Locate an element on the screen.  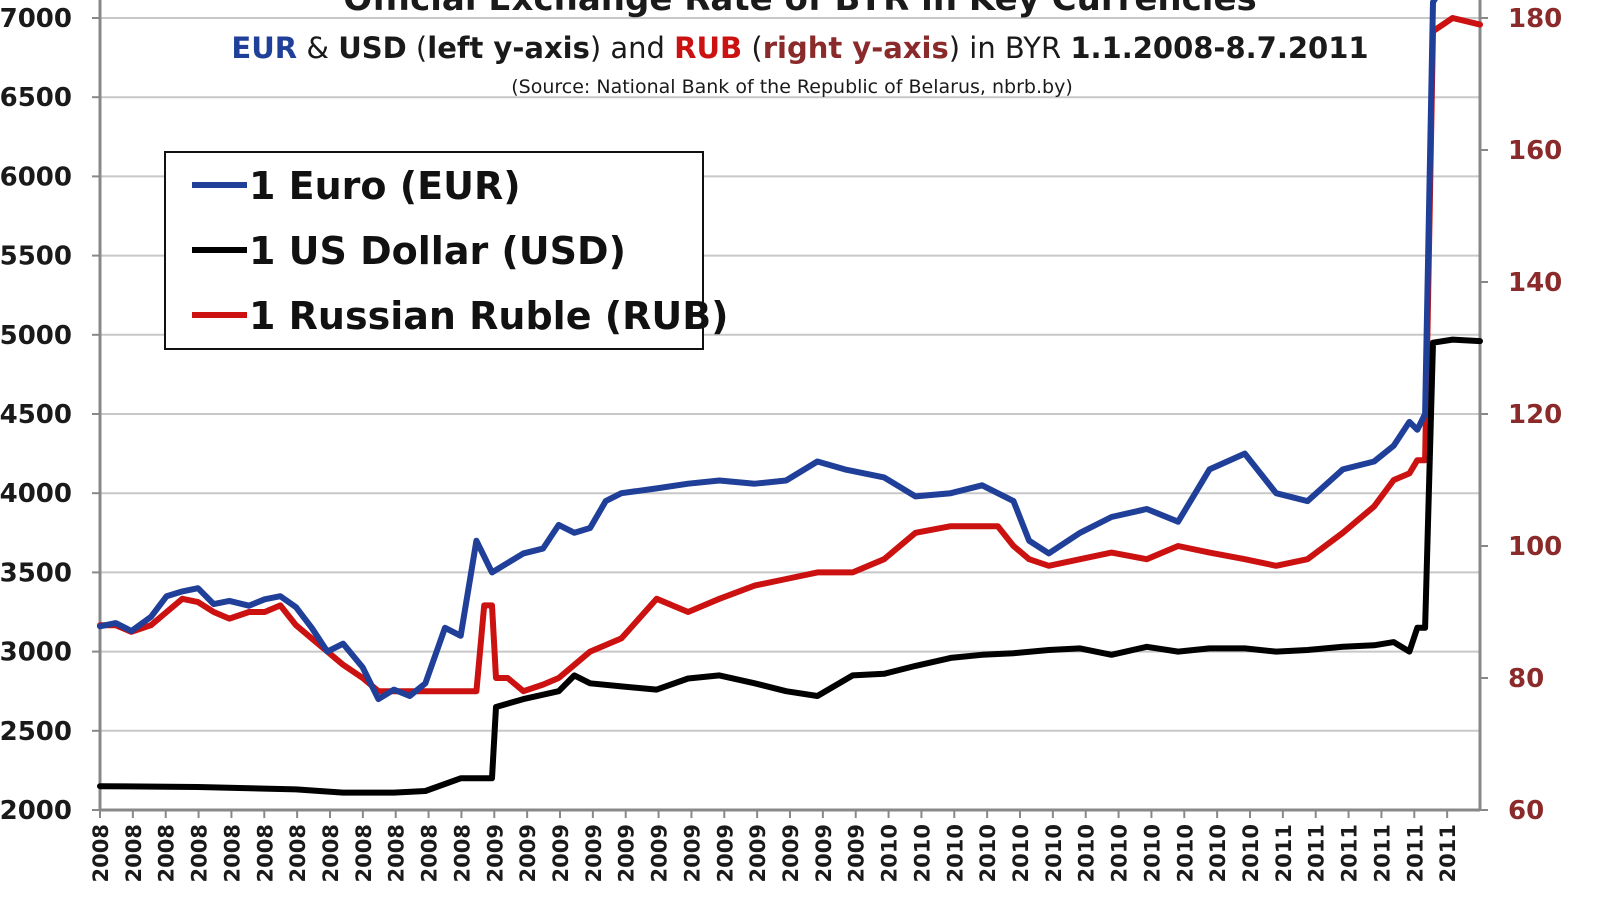
x-tick-label-23: 2009 is located at coordinates (857, 853).